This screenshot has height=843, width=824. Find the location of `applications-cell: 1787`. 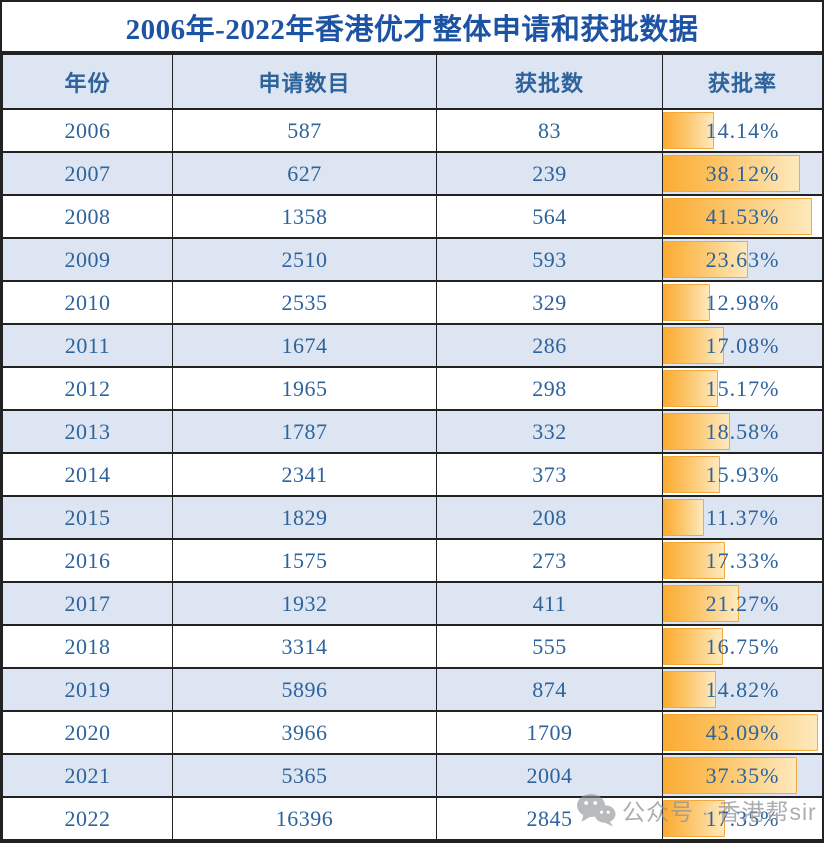

applications-cell: 1787 is located at coordinates (304, 431).